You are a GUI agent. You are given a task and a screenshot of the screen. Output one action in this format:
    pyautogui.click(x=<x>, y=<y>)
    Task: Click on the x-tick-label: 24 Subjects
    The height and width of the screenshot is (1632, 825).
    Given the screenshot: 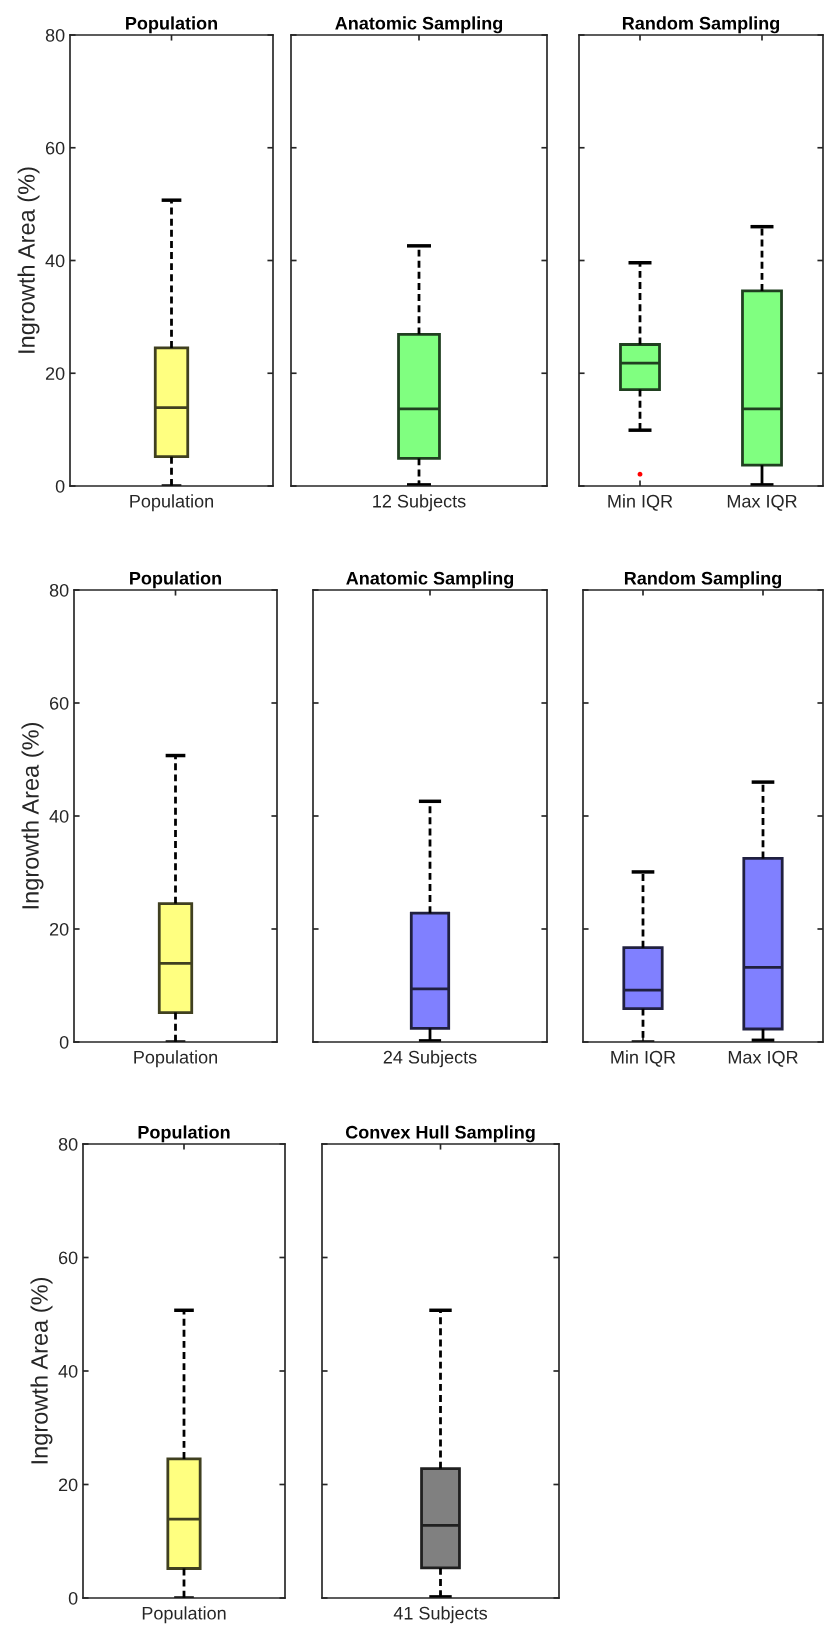 What is the action you would take?
    pyautogui.click(x=430, y=1059)
    